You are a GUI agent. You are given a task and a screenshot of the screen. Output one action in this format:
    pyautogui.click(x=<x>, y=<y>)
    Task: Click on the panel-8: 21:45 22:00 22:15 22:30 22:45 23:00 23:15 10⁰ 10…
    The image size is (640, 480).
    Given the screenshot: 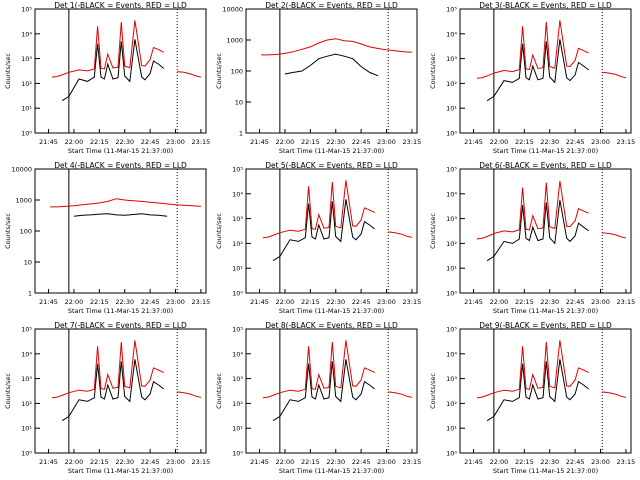 What is the action you would take?
    pyautogui.click(x=318, y=398)
    